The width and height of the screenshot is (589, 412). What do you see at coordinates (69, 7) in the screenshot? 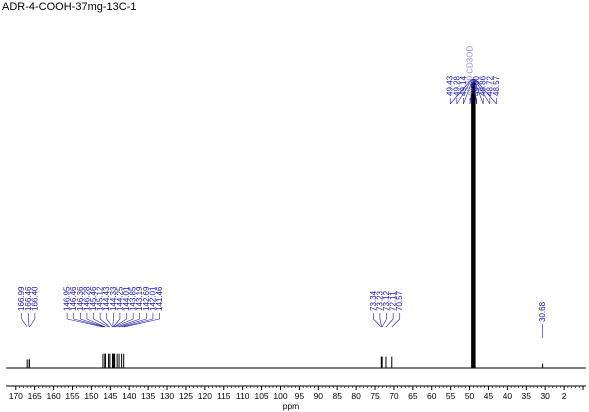
I see `spectrum-title: ADR-4-COOH-37mg-13C-1` at bounding box center [69, 7].